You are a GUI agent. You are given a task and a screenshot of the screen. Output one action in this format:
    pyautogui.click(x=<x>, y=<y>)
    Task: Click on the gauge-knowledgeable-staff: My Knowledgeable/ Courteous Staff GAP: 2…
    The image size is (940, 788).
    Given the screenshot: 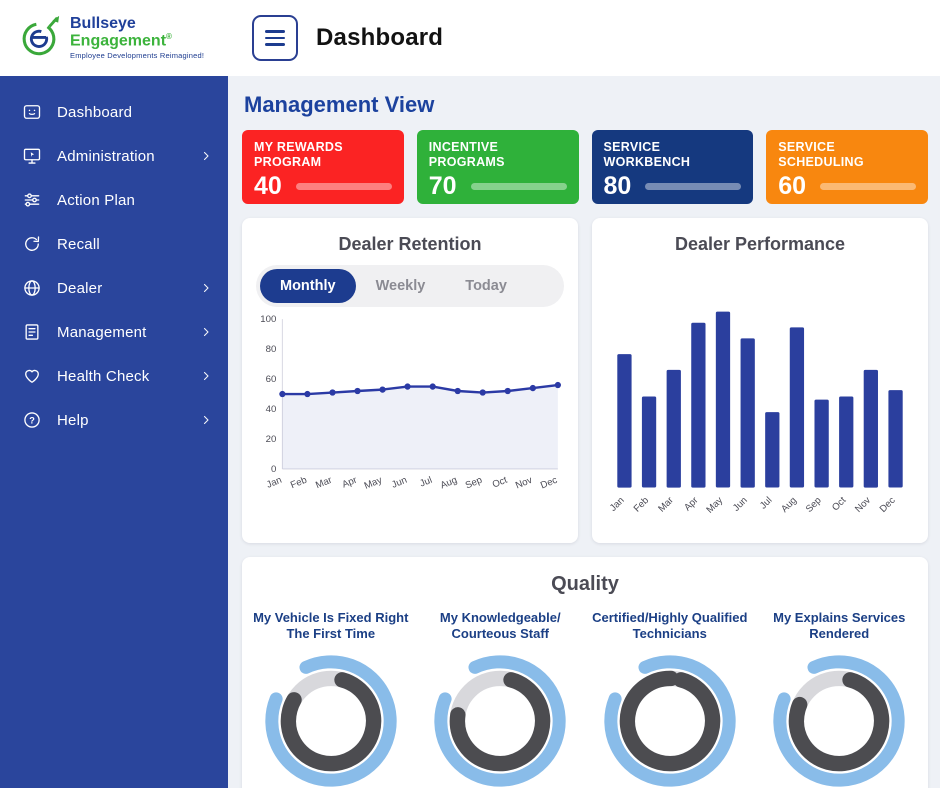 What is the action you would take?
    pyautogui.click(x=501, y=698)
    